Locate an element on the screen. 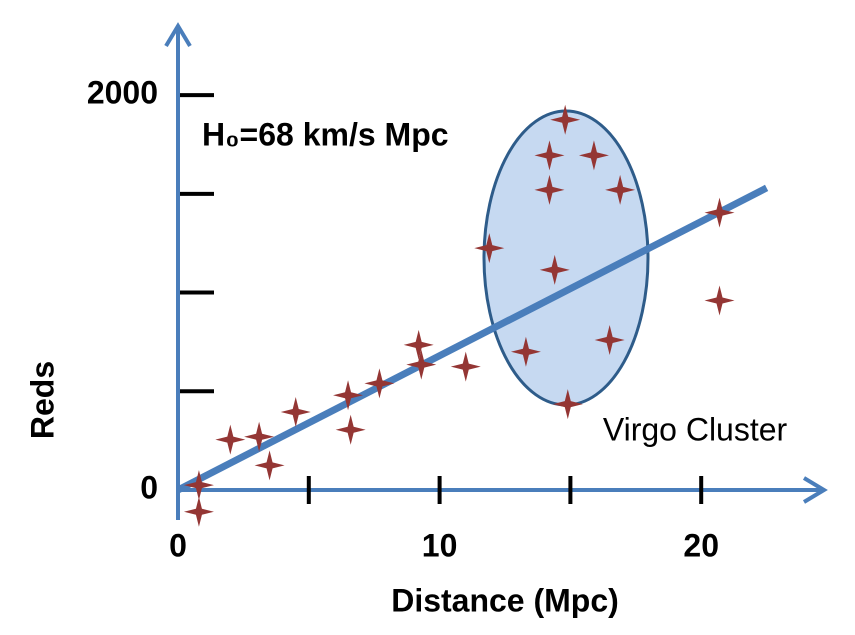 This screenshot has width=855, height=635. x-axis-label: Distance (Mpc) is located at coordinates (505, 600).